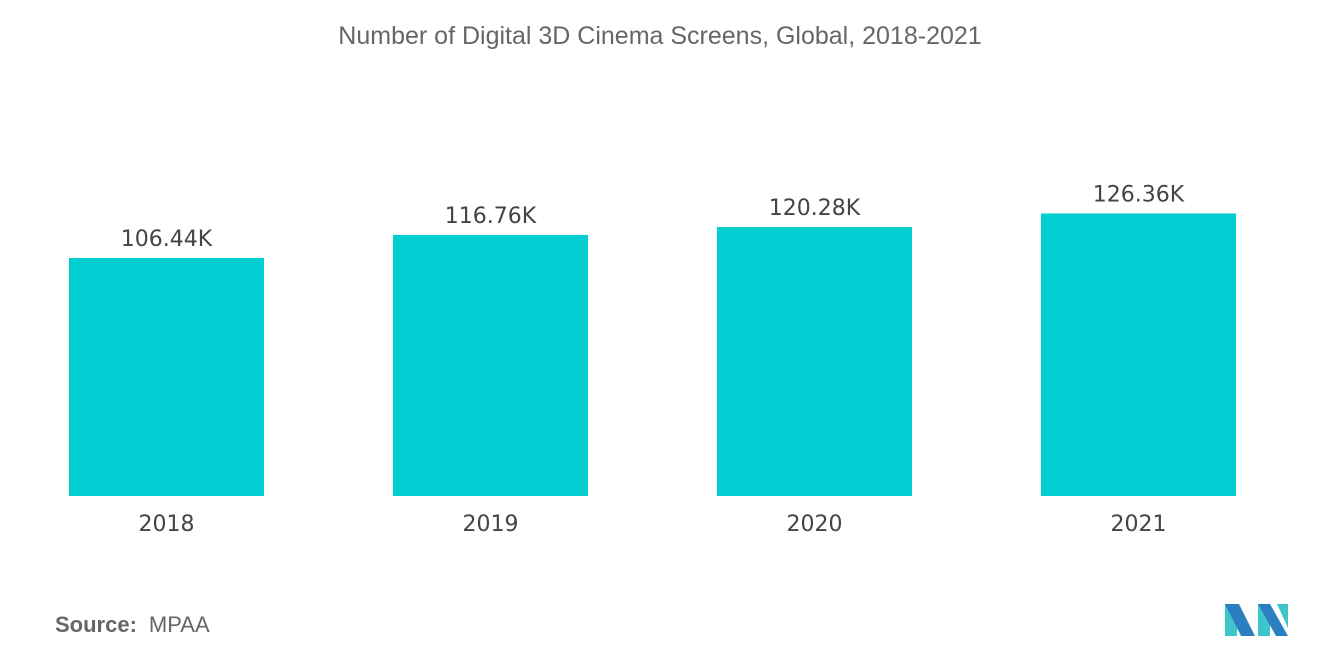 Image resolution: width=1320 pixels, height=665 pixels. What do you see at coordinates (166, 377) in the screenshot?
I see `bar-2018` at bounding box center [166, 377].